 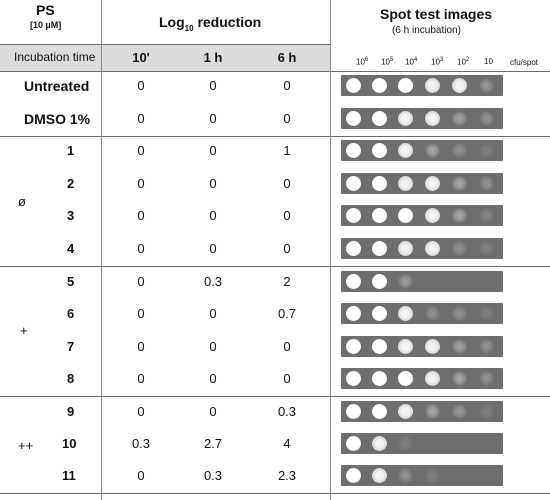 What do you see at coordinates (287, 313) in the screenshot?
I see `log-reduction-value: 0.7` at bounding box center [287, 313].